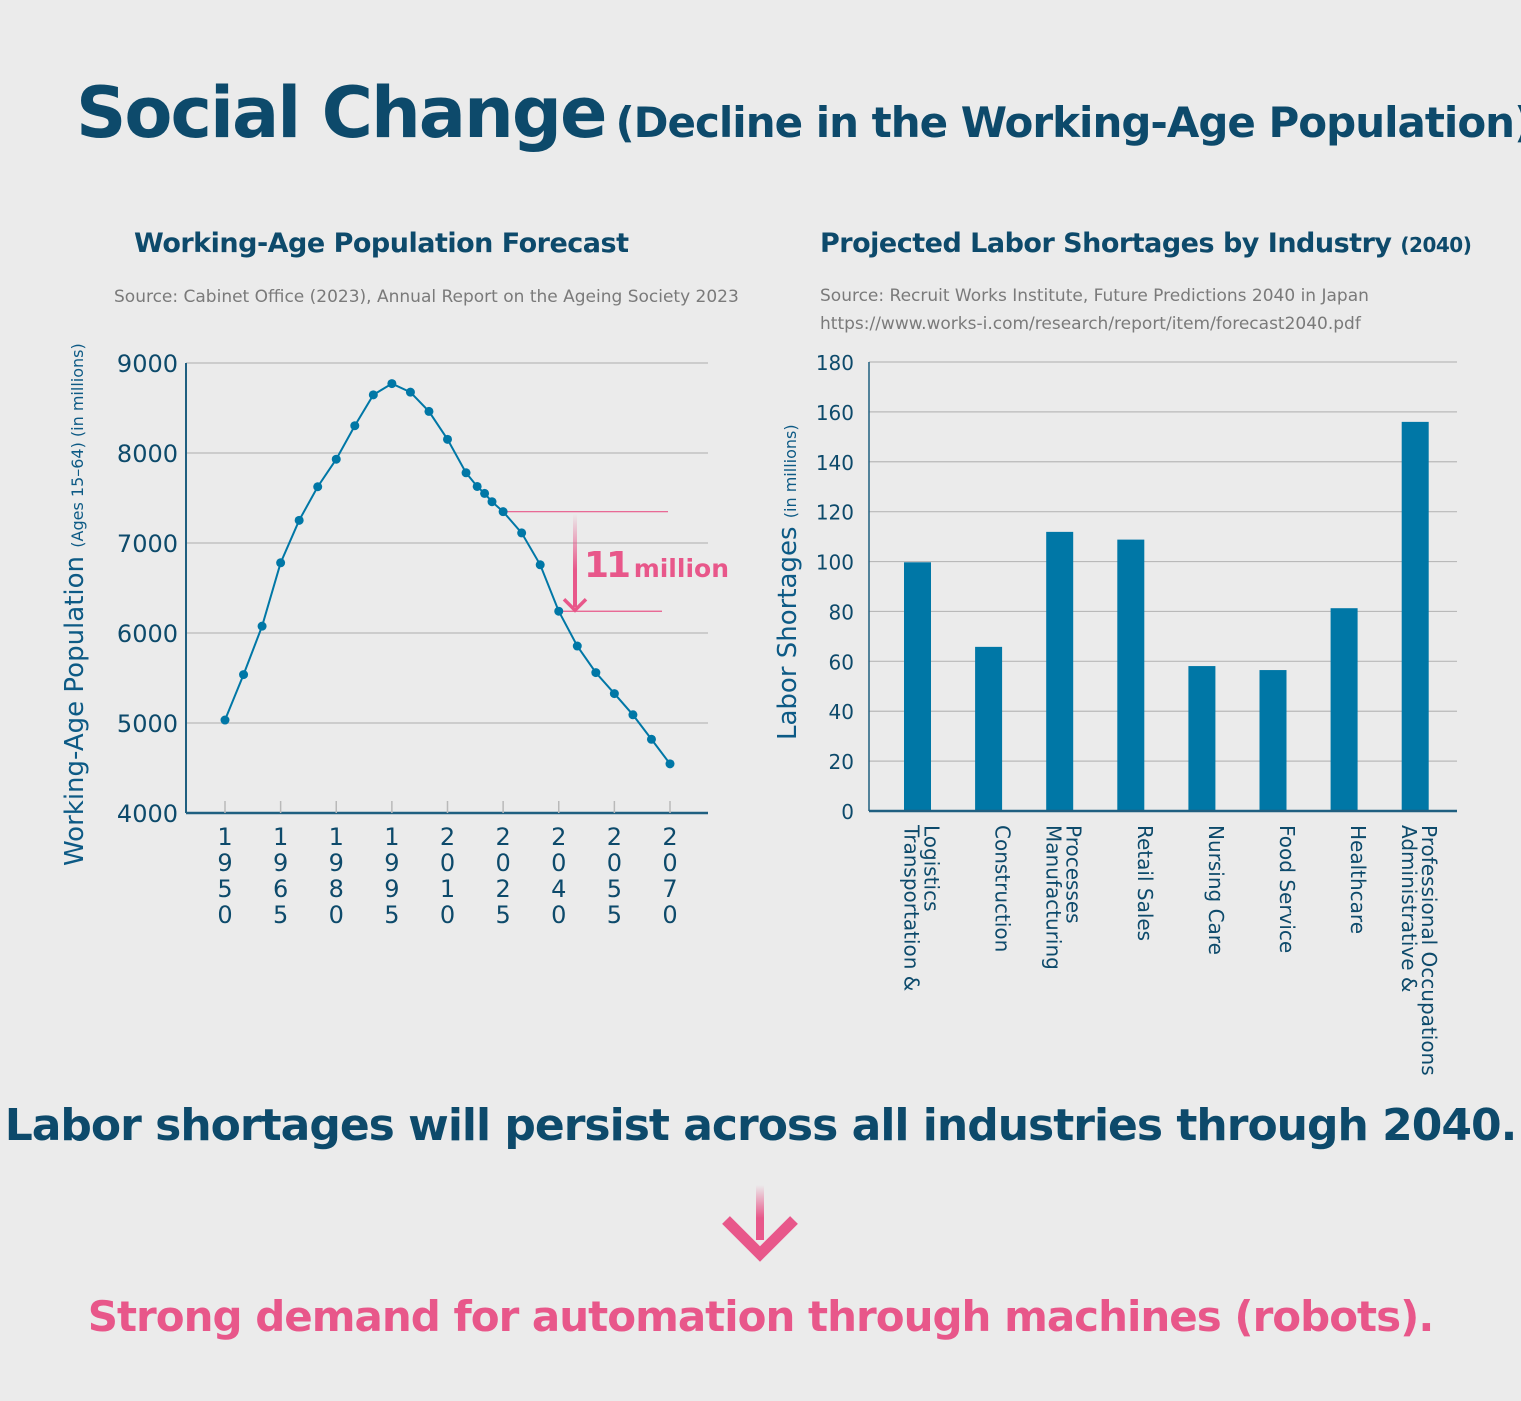 This screenshot has height=1401, width=1521. Describe the element at coordinates (341, 113) in the screenshot. I see `title-main: Social Change` at that location.